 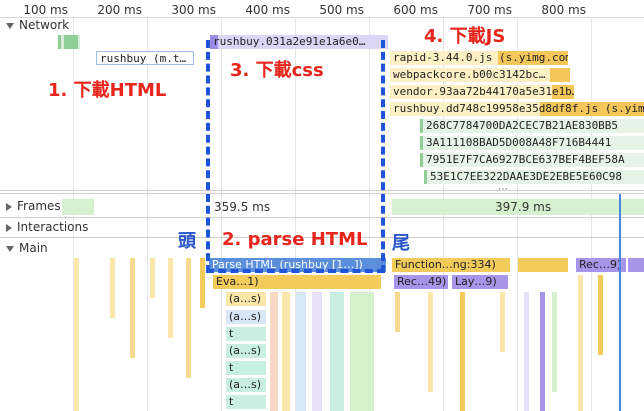 What do you see at coordinates (33, 248) in the screenshot?
I see `main-label: Main` at bounding box center [33, 248].